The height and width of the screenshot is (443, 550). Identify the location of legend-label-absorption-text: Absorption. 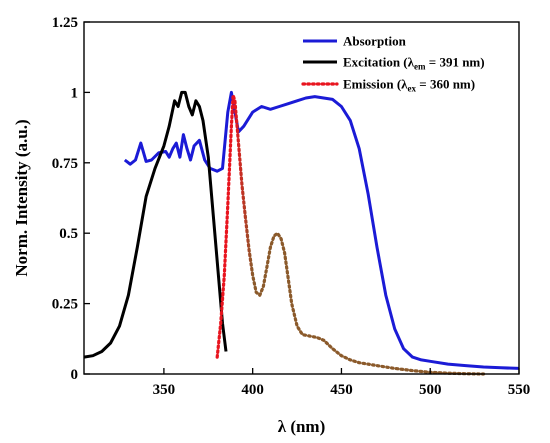
(375, 41).